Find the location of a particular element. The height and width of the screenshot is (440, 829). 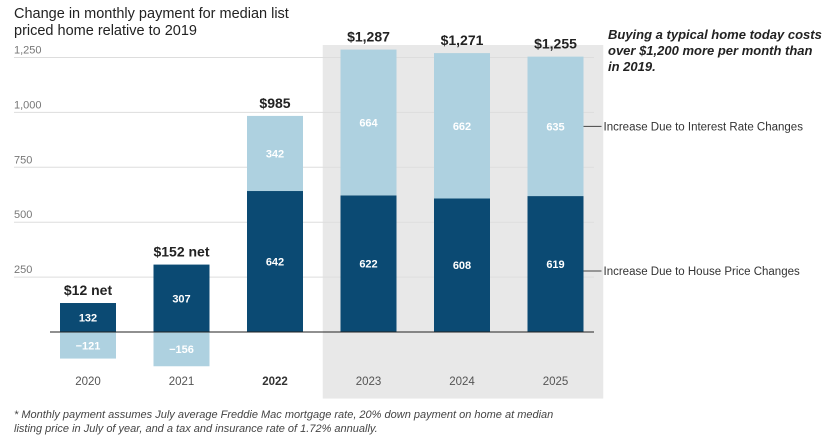

bar-value-label: 342 is located at coordinates (275, 154).